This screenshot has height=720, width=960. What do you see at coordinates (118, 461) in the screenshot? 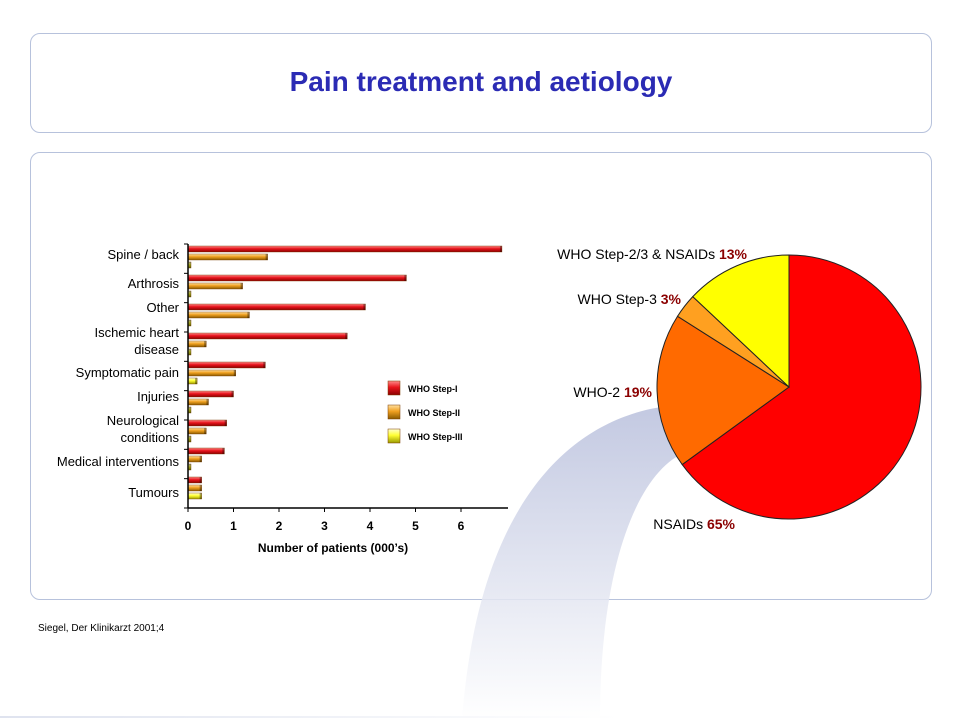
I see `category-label: Medical interventions` at bounding box center [118, 461].